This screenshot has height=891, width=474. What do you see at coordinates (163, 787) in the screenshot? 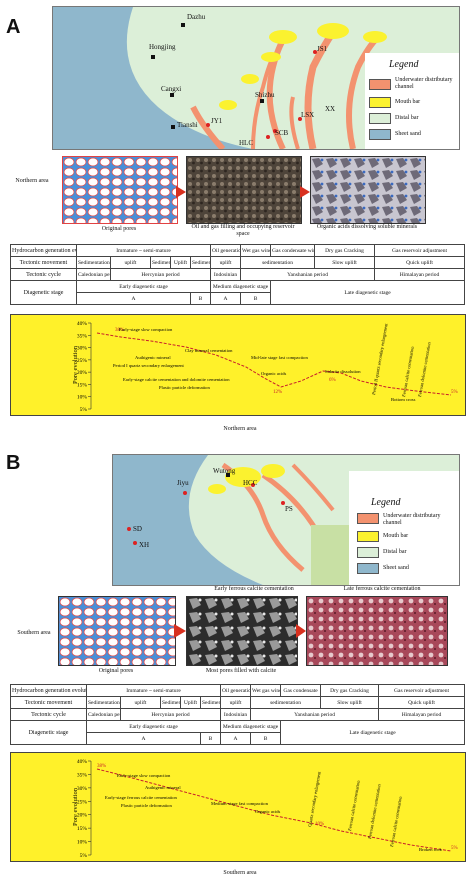
I see `annotation-label: Authigenic mineral` at bounding box center [163, 787].